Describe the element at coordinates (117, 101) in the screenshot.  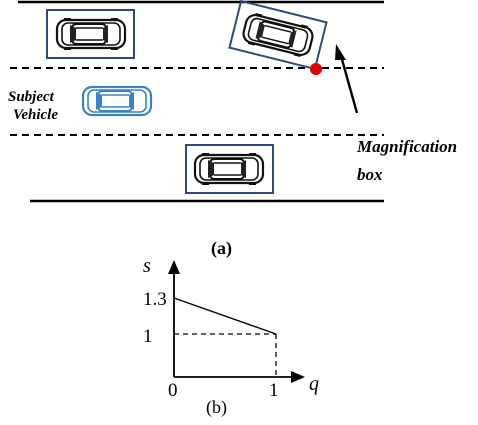
I see `subject-vehicle` at that location.